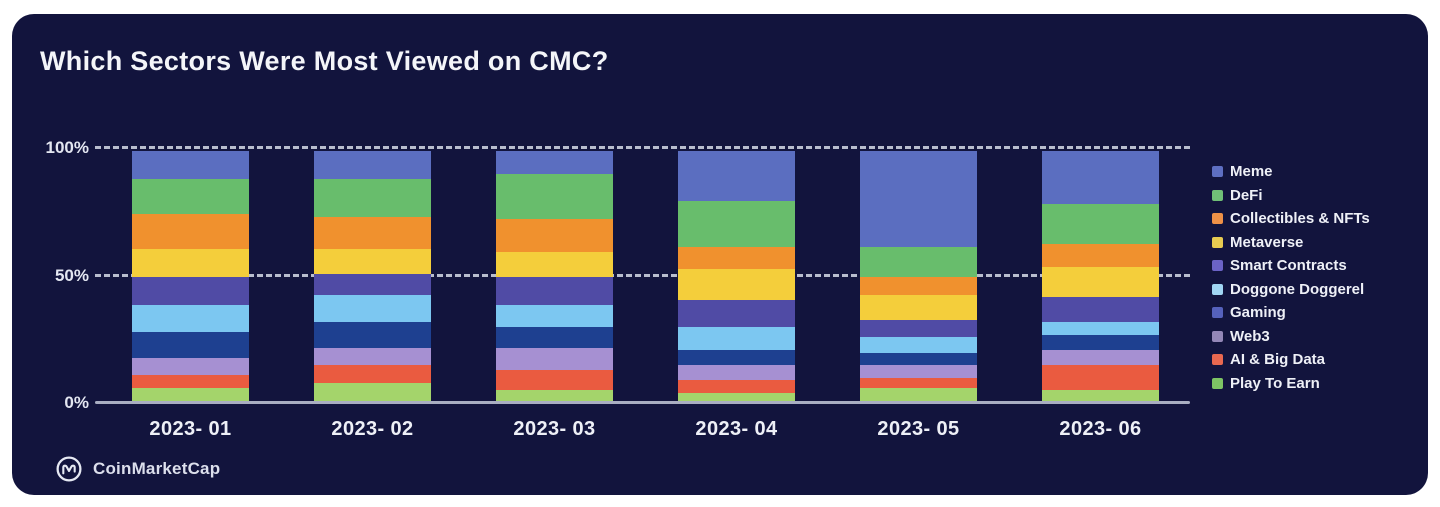 The image size is (1440, 507). What do you see at coordinates (1250, 336) in the screenshot?
I see `legend-item-label: Web3` at bounding box center [1250, 336].